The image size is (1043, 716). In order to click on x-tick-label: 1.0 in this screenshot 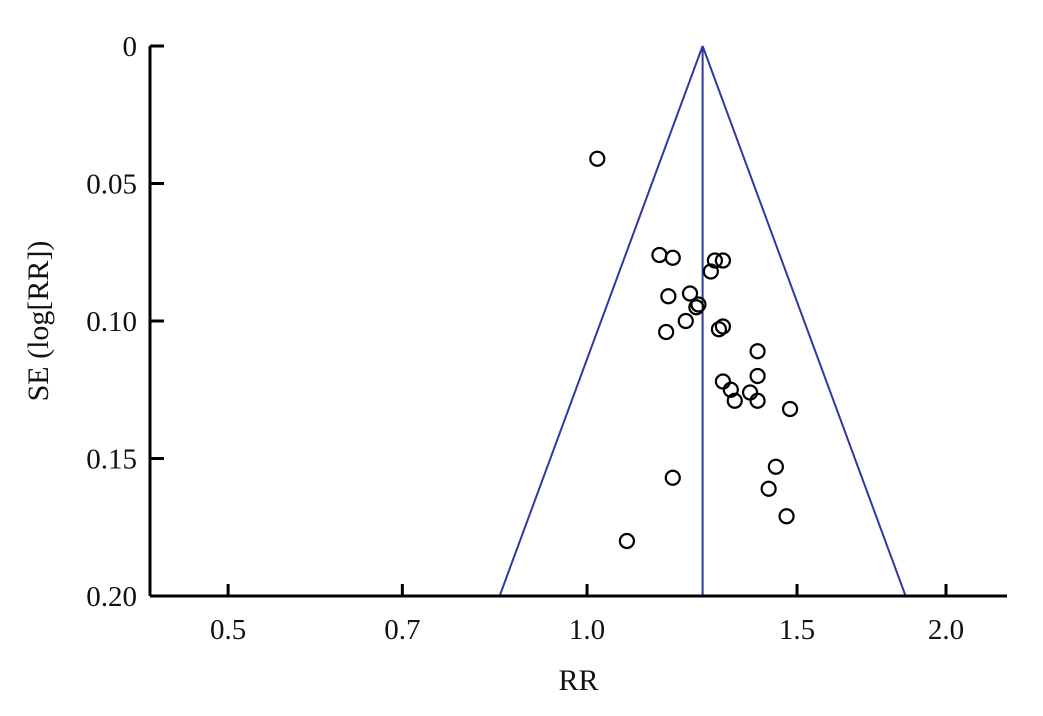, I will do `click(587, 630)`.